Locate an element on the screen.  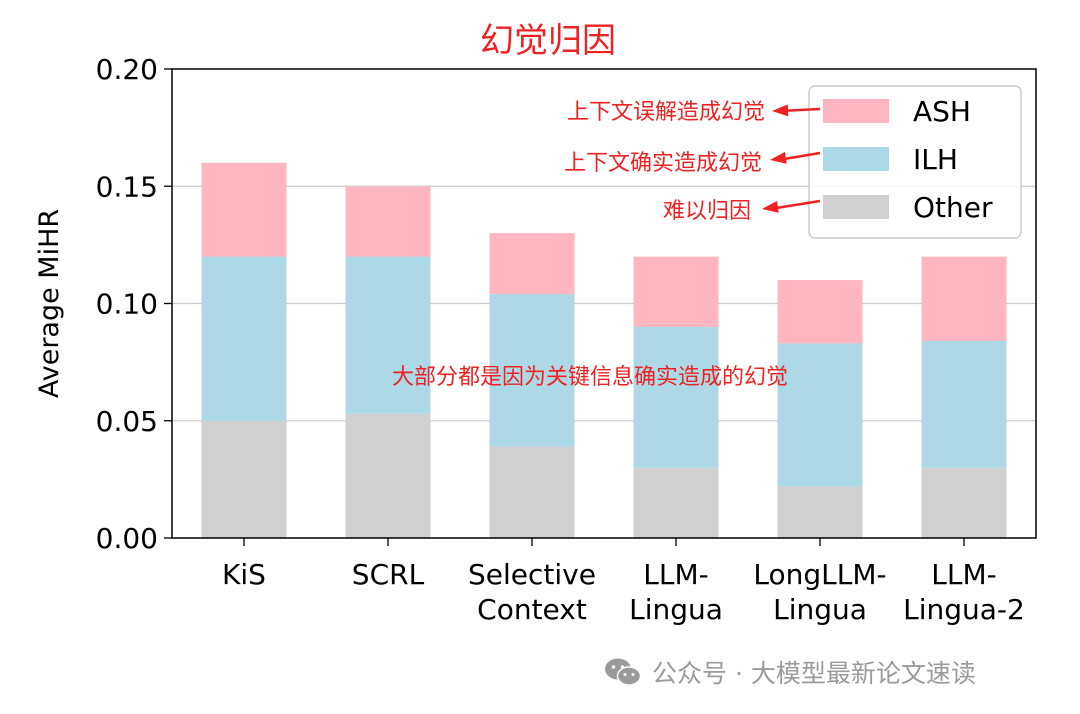
legend-label-ash: ASH is located at coordinates (942, 111).